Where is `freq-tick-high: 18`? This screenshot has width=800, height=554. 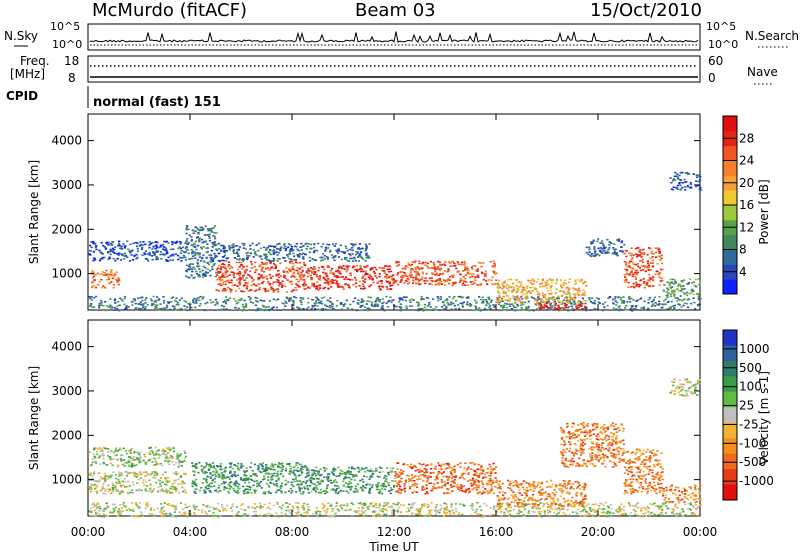
freq-tick-high: 18 is located at coordinates (71, 61).